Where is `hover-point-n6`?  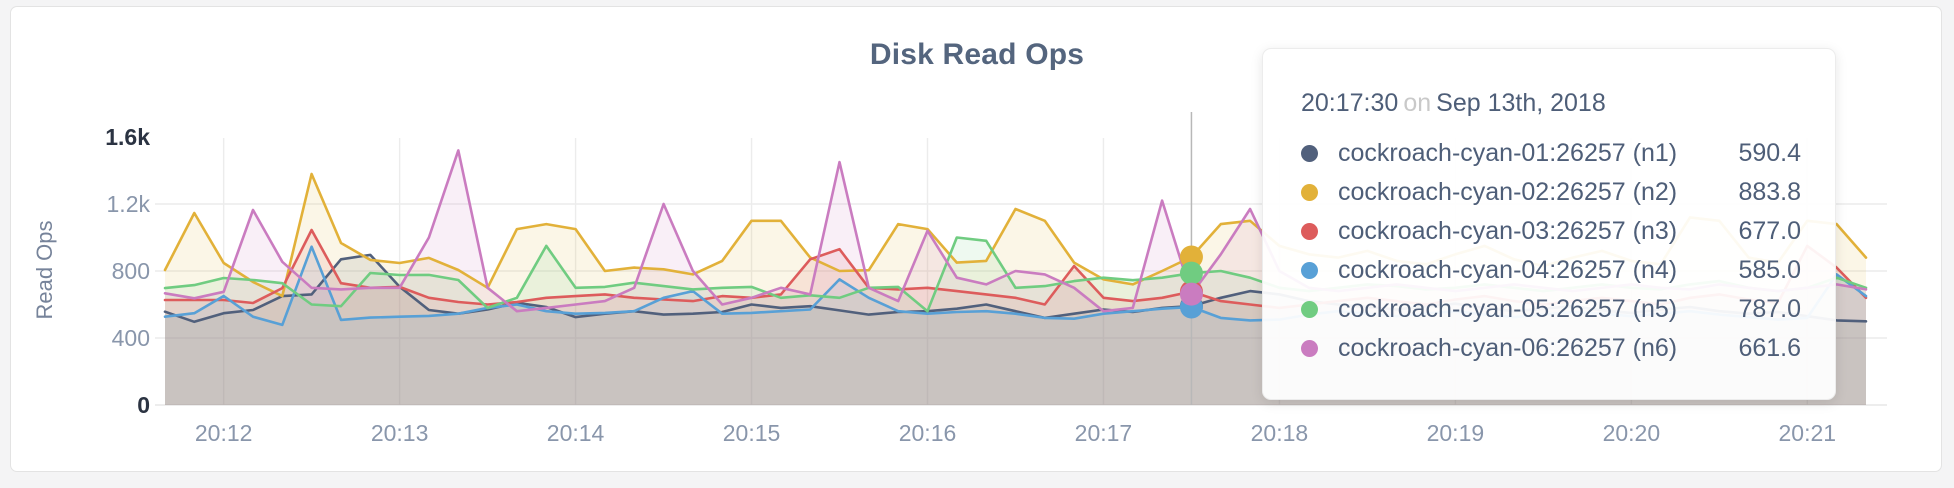
hover-point-n6 is located at coordinates (1191, 294).